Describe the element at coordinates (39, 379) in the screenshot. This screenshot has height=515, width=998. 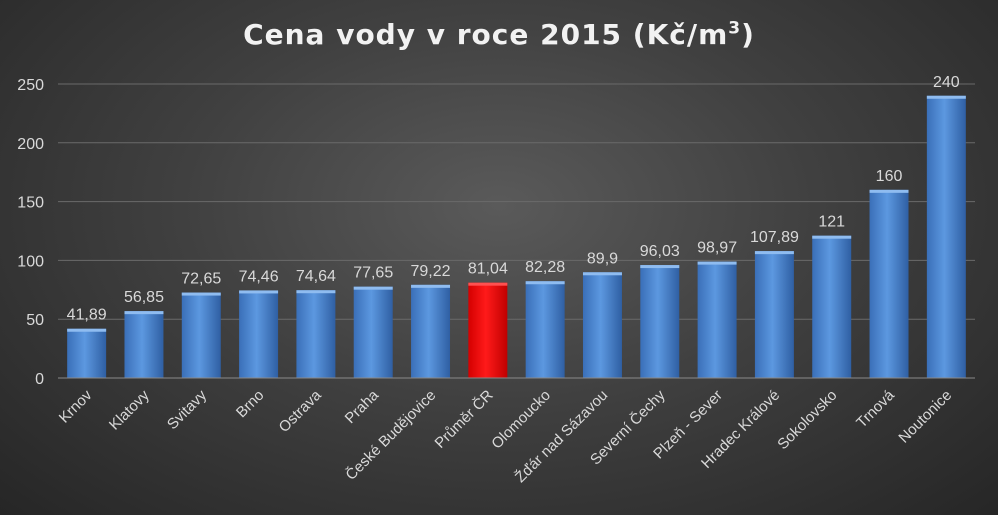
I see `y-tick-label-0: 0` at that location.